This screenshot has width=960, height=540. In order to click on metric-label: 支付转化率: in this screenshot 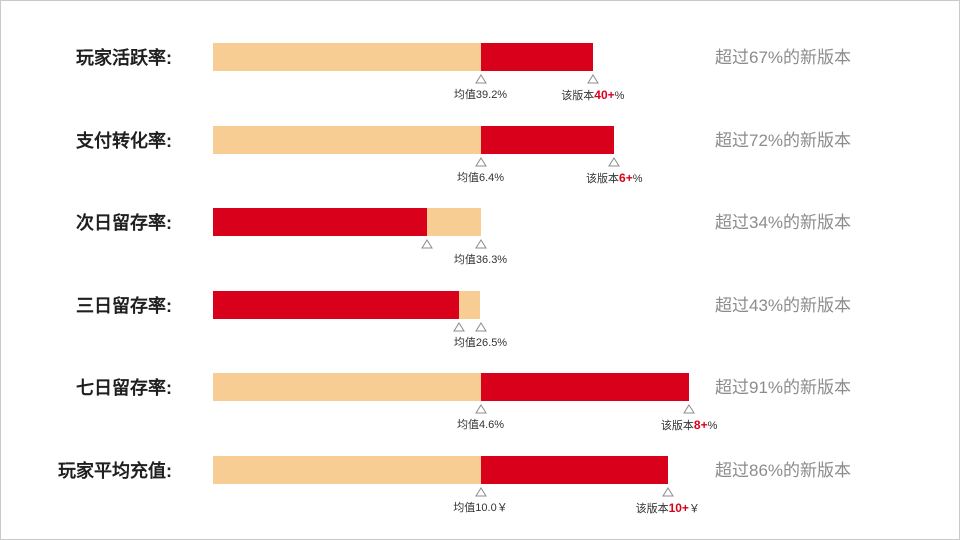, I will do `click(124, 141)`.